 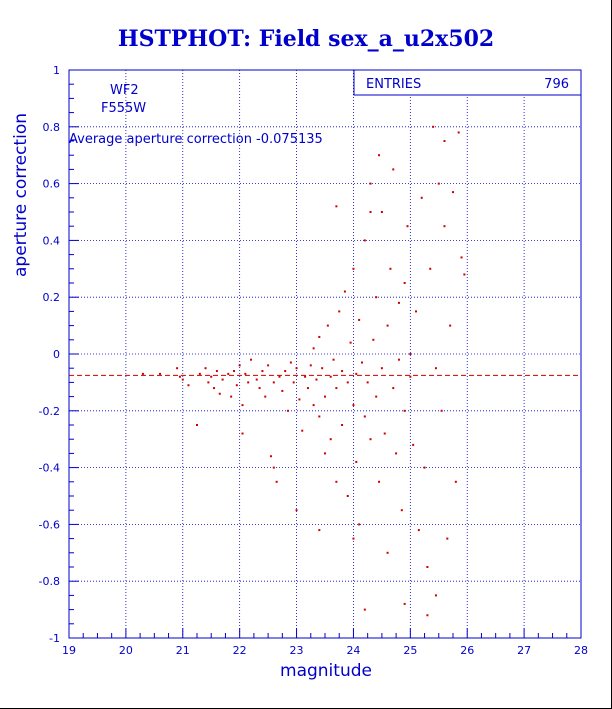 What do you see at coordinates (21, 195) in the screenshot?
I see `y-axis-label: aperture correction` at bounding box center [21, 195].